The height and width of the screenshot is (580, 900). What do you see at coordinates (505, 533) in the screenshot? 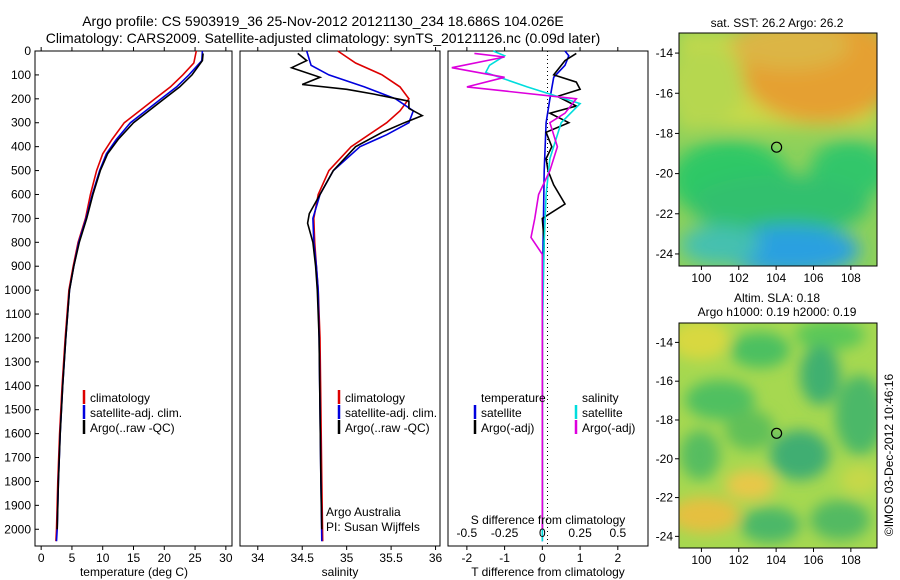
I see `x-top-tick-label: -0.25` at bounding box center [505, 533].